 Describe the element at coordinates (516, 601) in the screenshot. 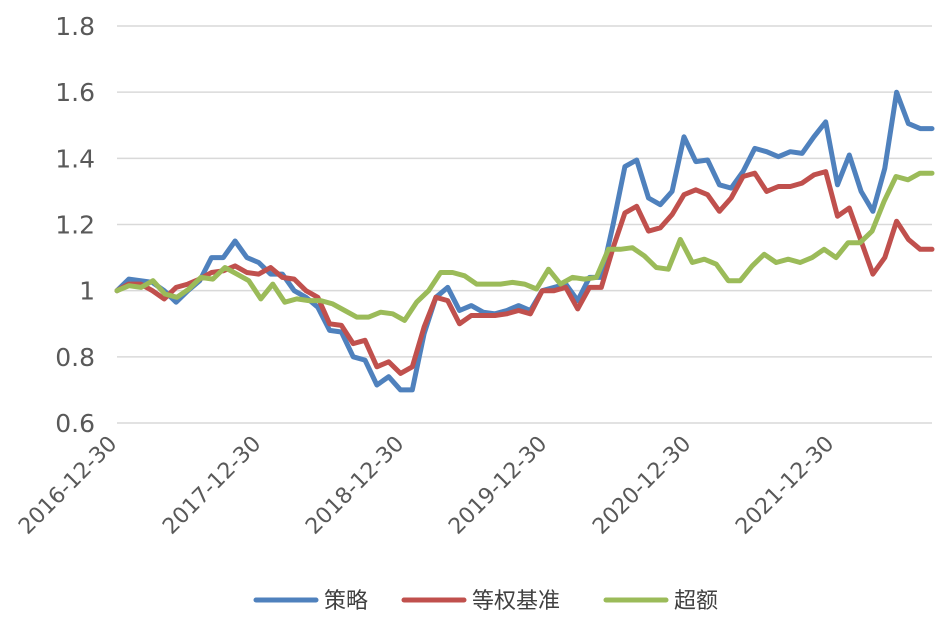

I see `legend-label: 等权基准` at that location.